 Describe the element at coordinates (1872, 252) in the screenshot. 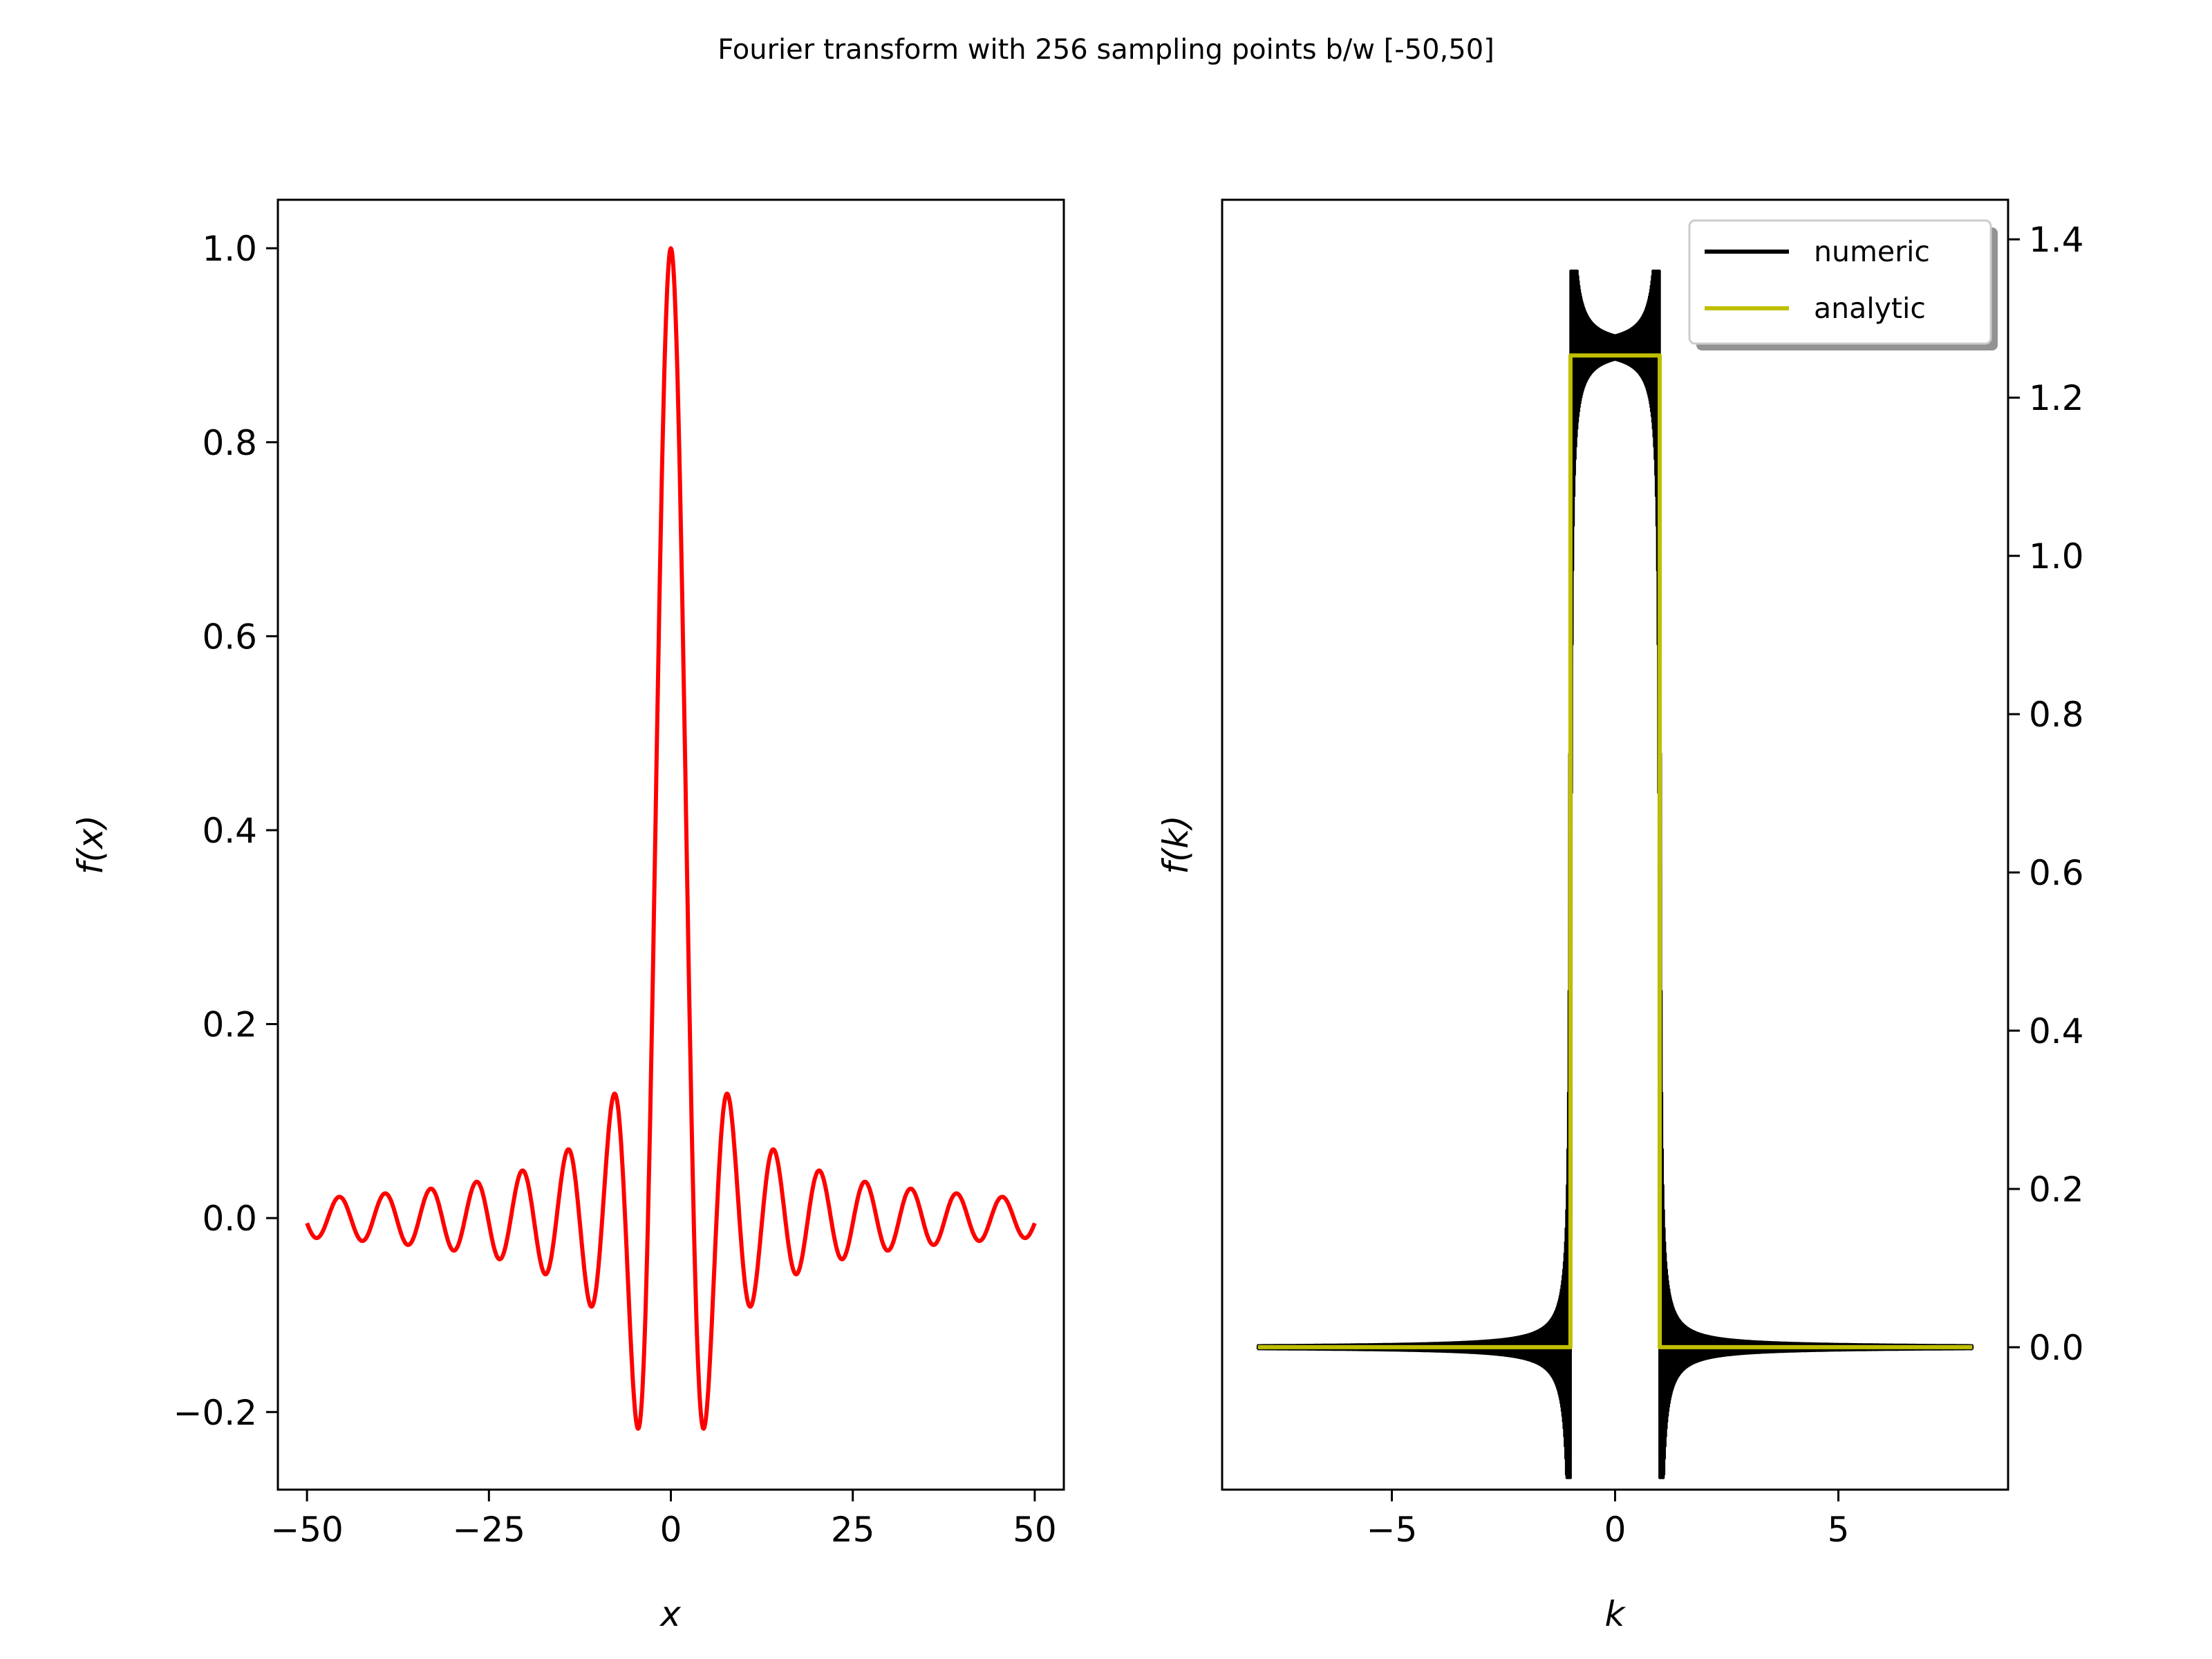

I see `legend-label-numeric: numeric` at that location.